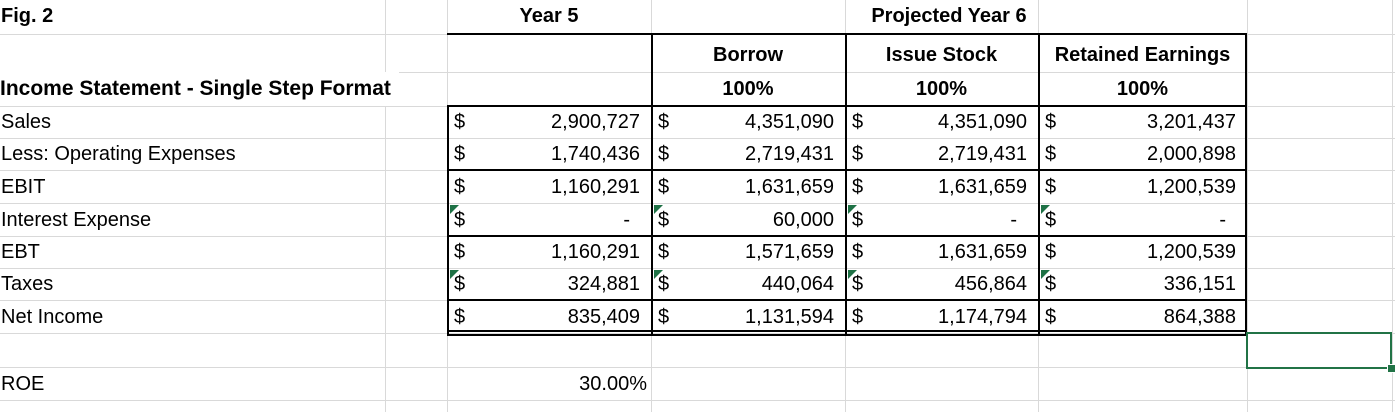  What do you see at coordinates (76, 220) in the screenshot?
I see `row-label: Interest Expense` at bounding box center [76, 220].